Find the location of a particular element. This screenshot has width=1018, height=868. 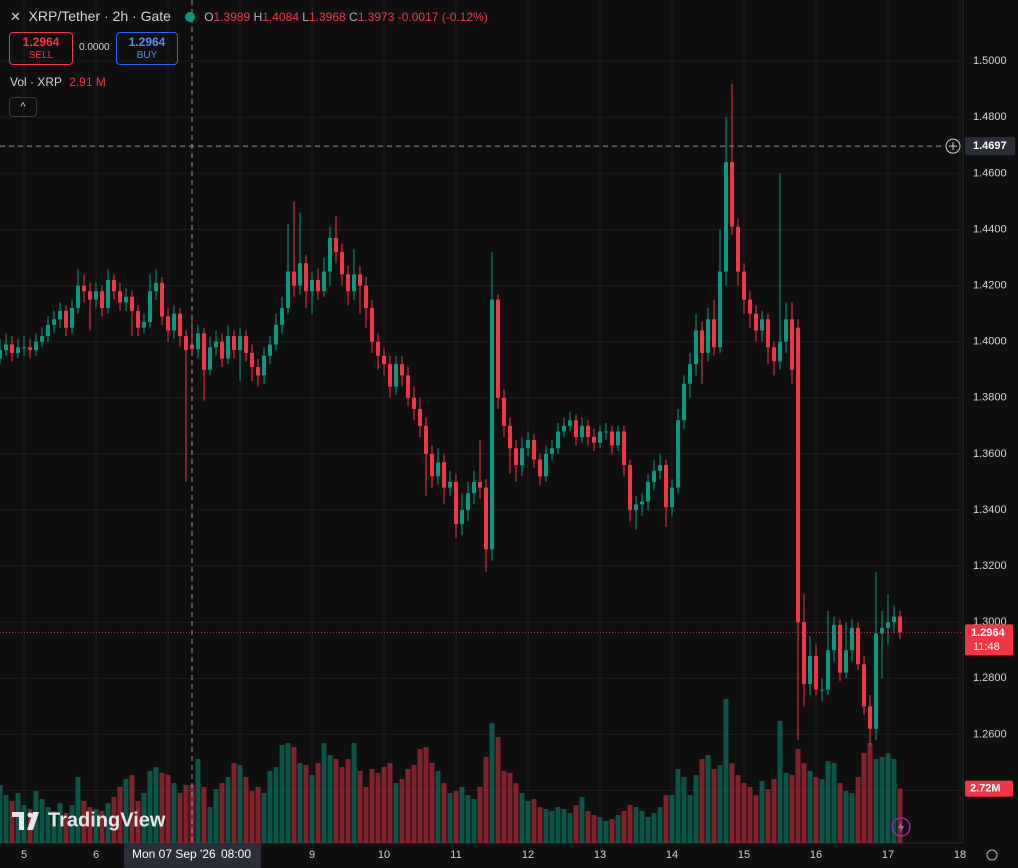

x-tick-label: 17 is located at coordinates (888, 855).